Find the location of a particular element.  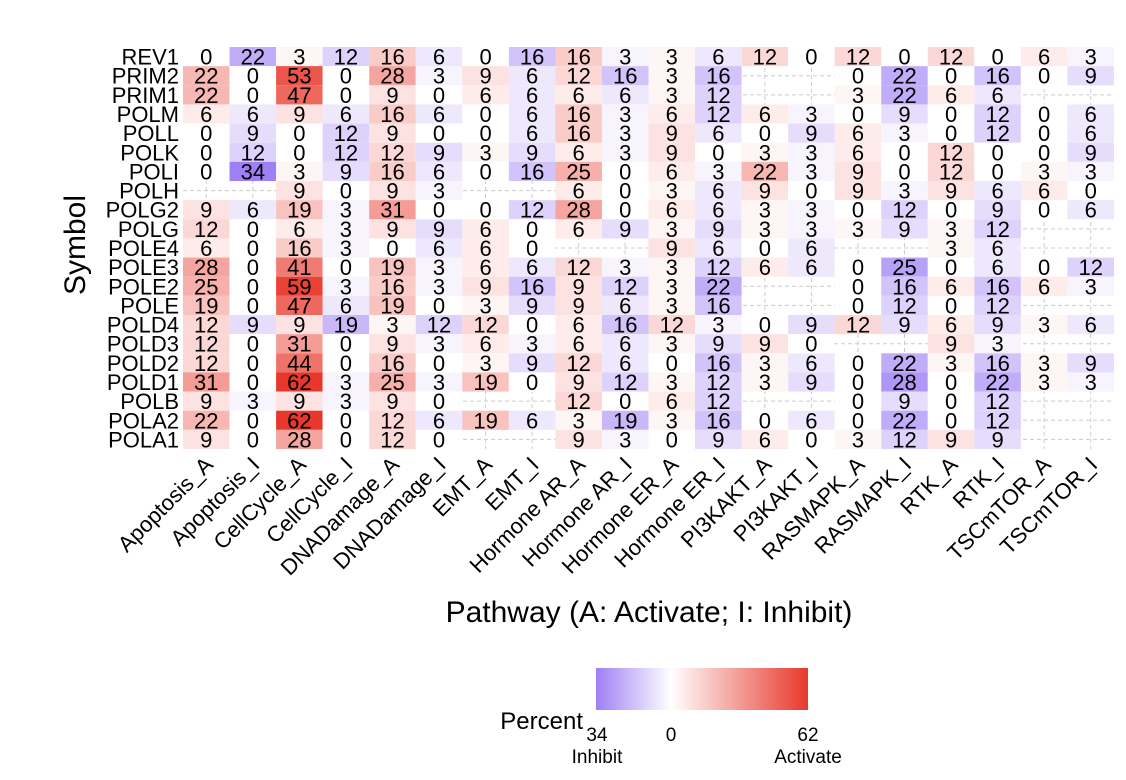

y-tick-label: POLE4 is located at coordinates (143, 248).